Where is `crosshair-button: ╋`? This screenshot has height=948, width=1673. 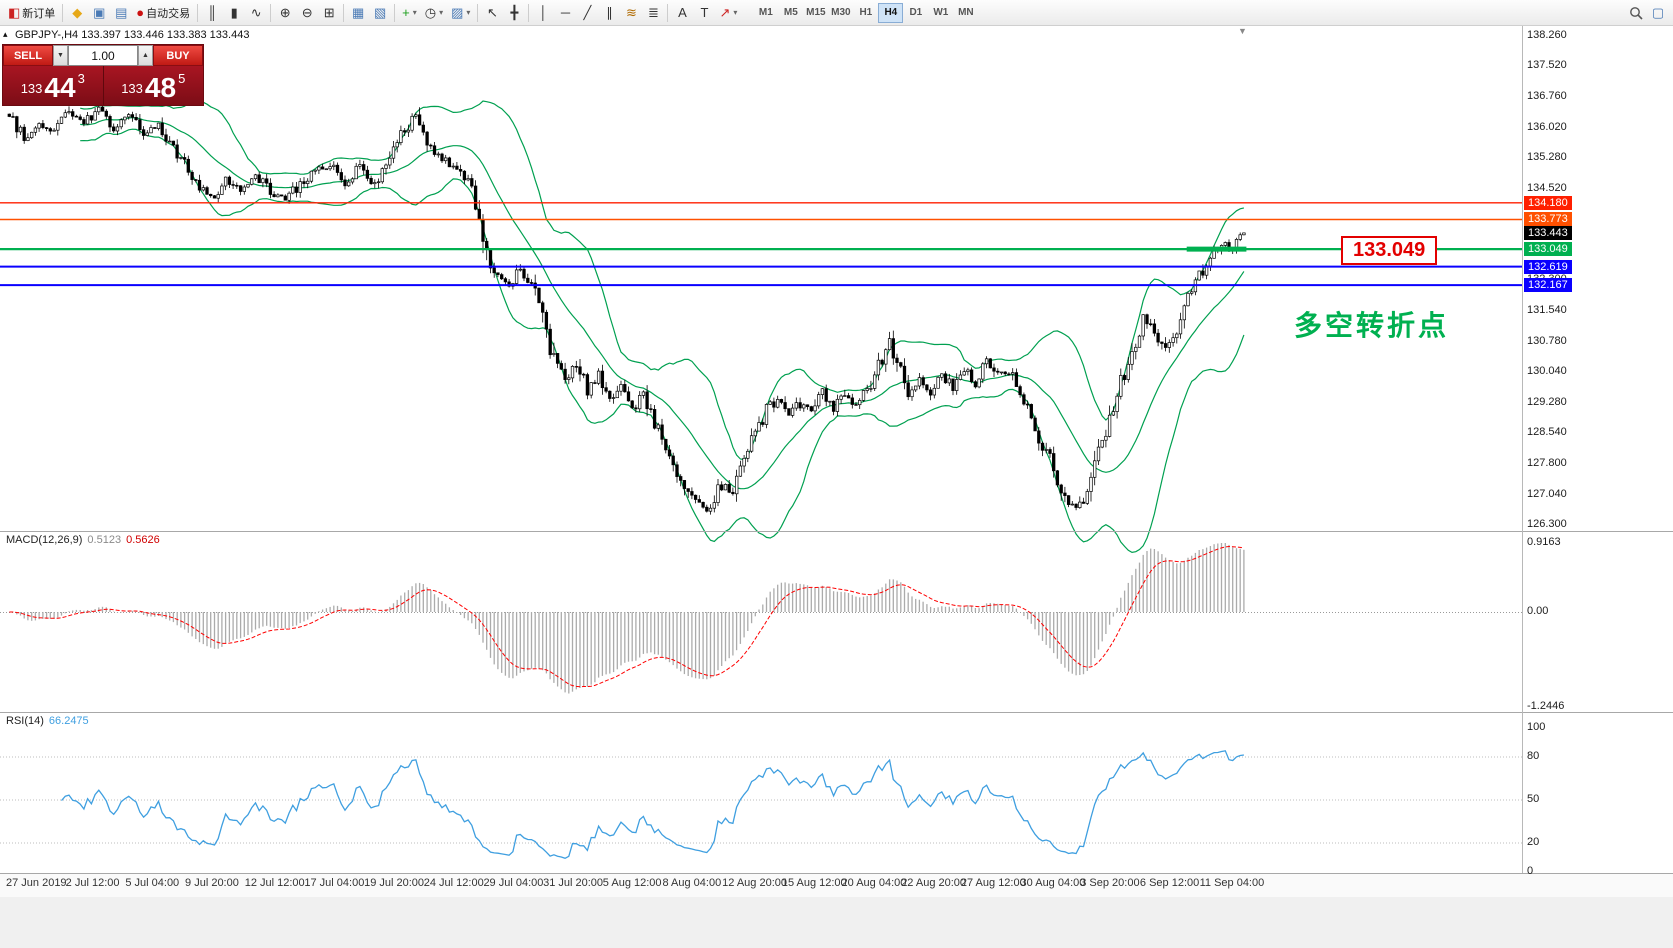
crosshair-button: ╋ is located at coordinates (514, 13).